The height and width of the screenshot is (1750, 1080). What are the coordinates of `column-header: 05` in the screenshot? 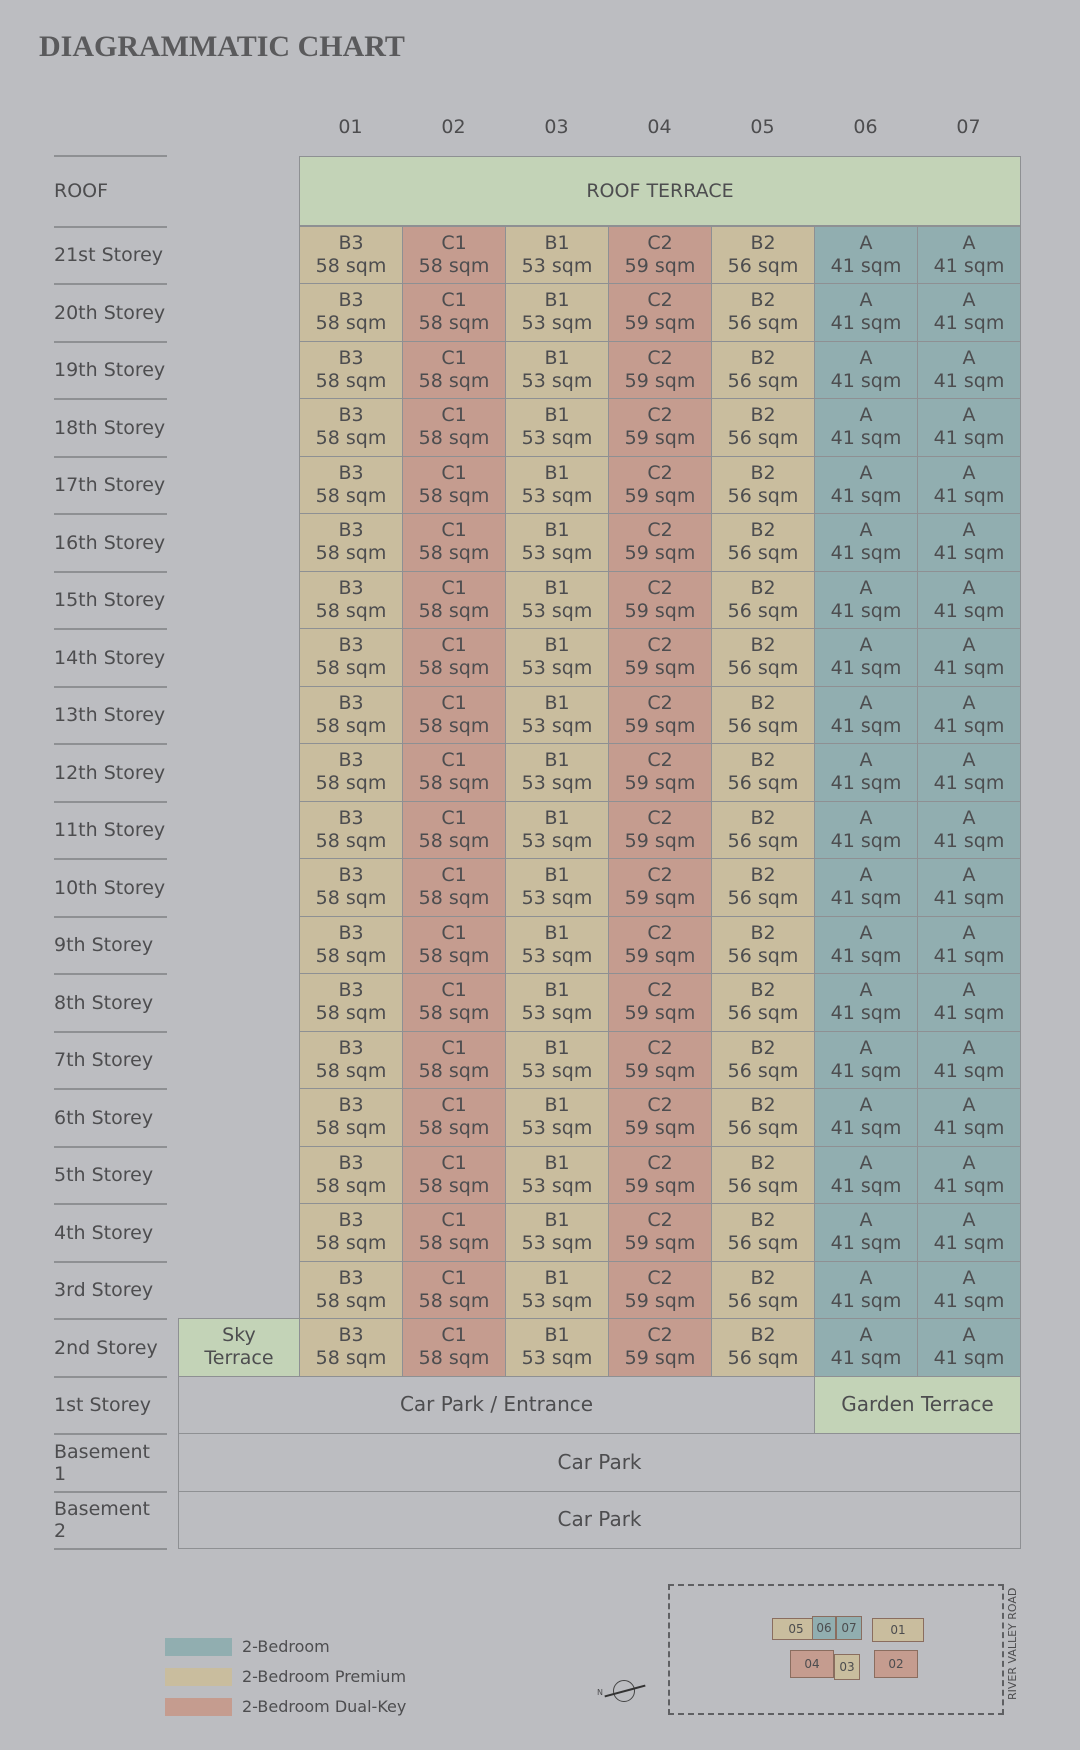 It's located at (762, 127).